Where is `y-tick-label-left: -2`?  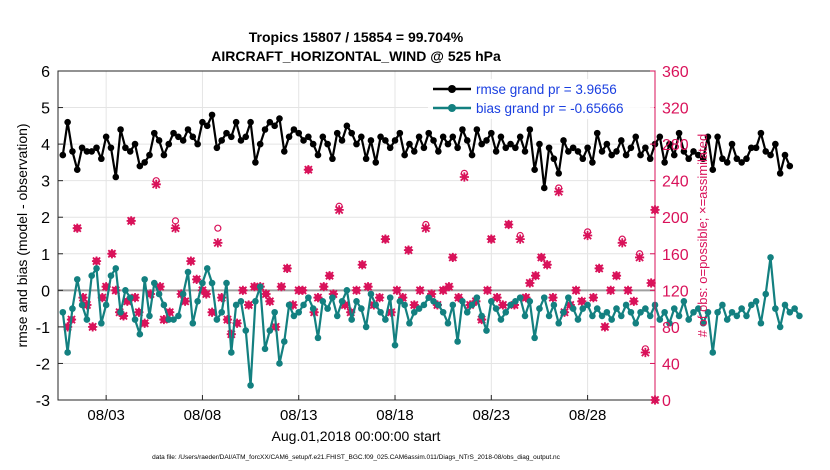
y-tick-label-left: -2 is located at coordinates (43, 364).